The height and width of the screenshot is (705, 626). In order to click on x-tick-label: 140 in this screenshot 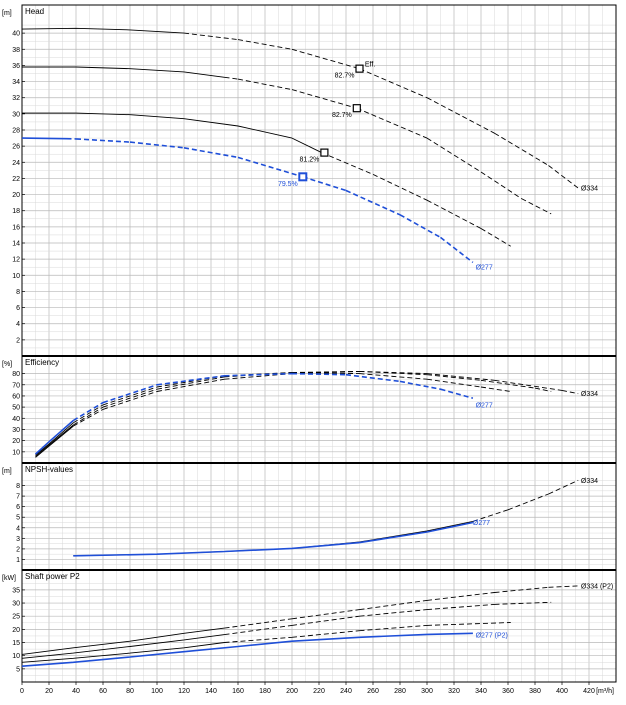, I will do `click(211, 691)`.